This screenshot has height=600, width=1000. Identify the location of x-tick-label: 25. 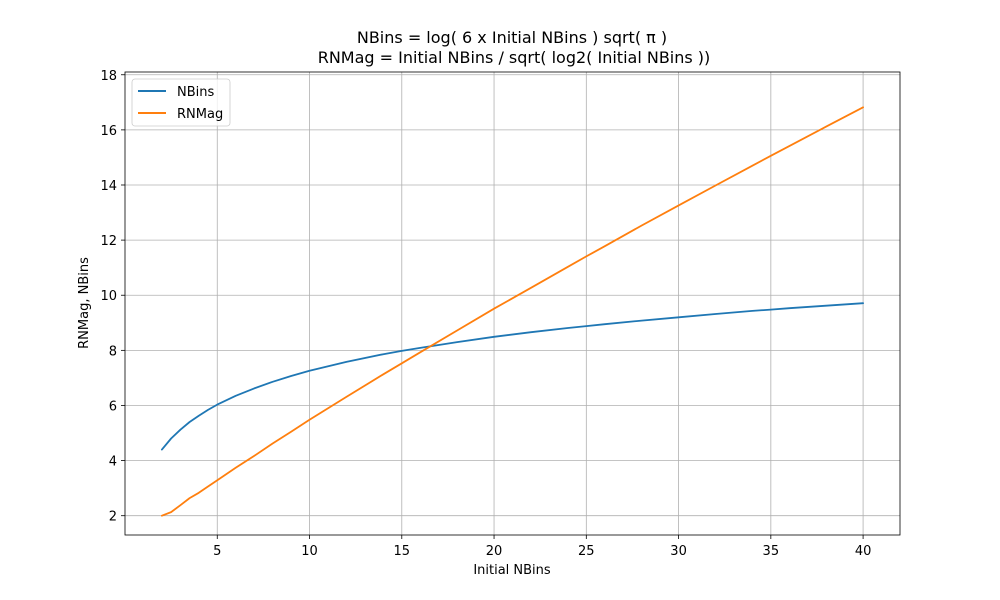
(586, 551).